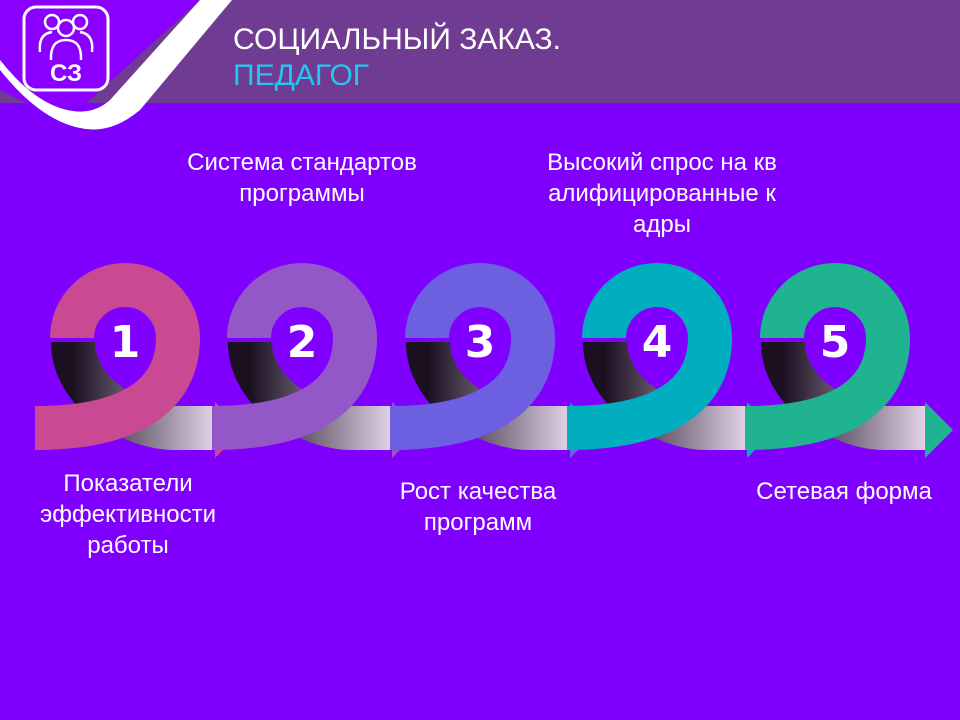 The height and width of the screenshot is (720, 960). Describe the element at coordinates (835, 342) in the screenshot. I see `step-number-5: 5` at that location.